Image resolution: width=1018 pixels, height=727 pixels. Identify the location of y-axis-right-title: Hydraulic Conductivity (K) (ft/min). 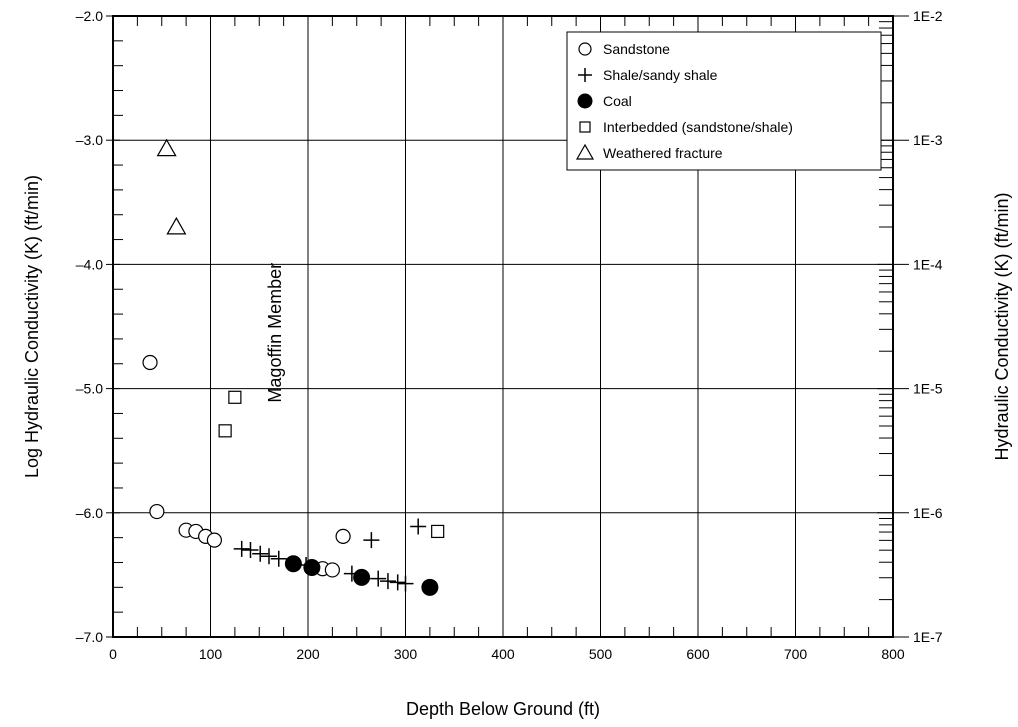
(1002, 326).